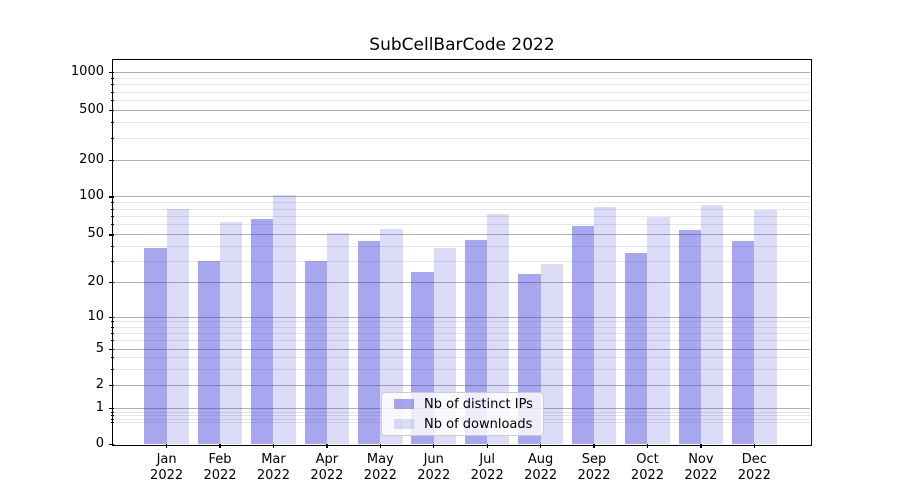 The height and width of the screenshot is (500, 900). Describe the element at coordinates (712, 324) in the screenshot. I see `bar-downloads-nov` at that location.